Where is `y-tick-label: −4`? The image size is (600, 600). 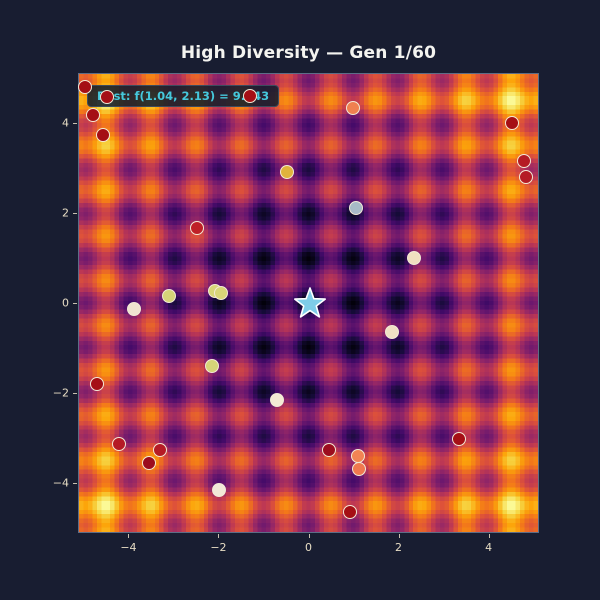 y-tick-label: −4 is located at coordinates (60, 483).